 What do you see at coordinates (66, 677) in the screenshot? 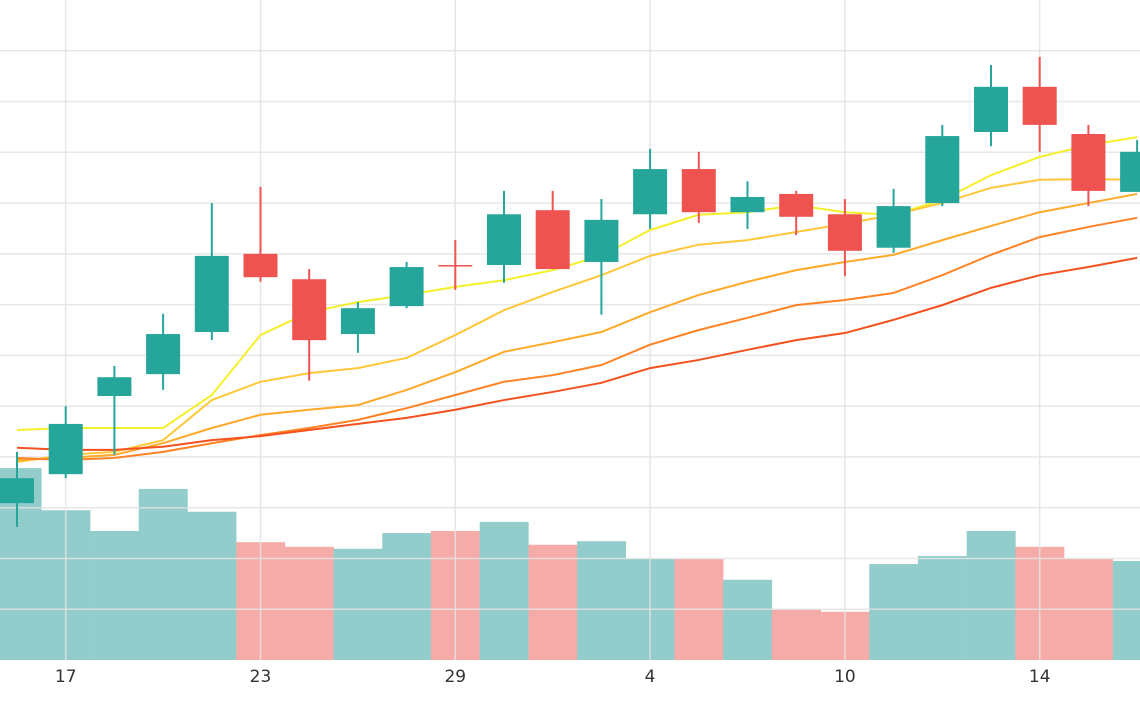
I see `x-tick-label: 17` at bounding box center [66, 677].